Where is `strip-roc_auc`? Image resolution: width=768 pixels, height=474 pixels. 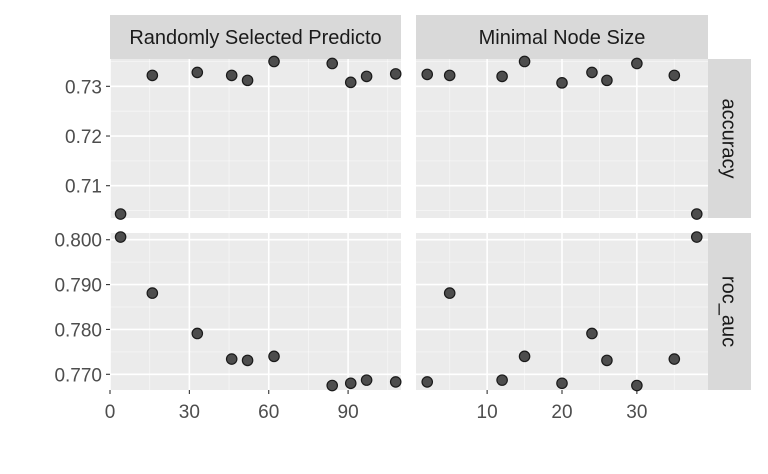
strip-roc_auc is located at coordinates (729, 311).